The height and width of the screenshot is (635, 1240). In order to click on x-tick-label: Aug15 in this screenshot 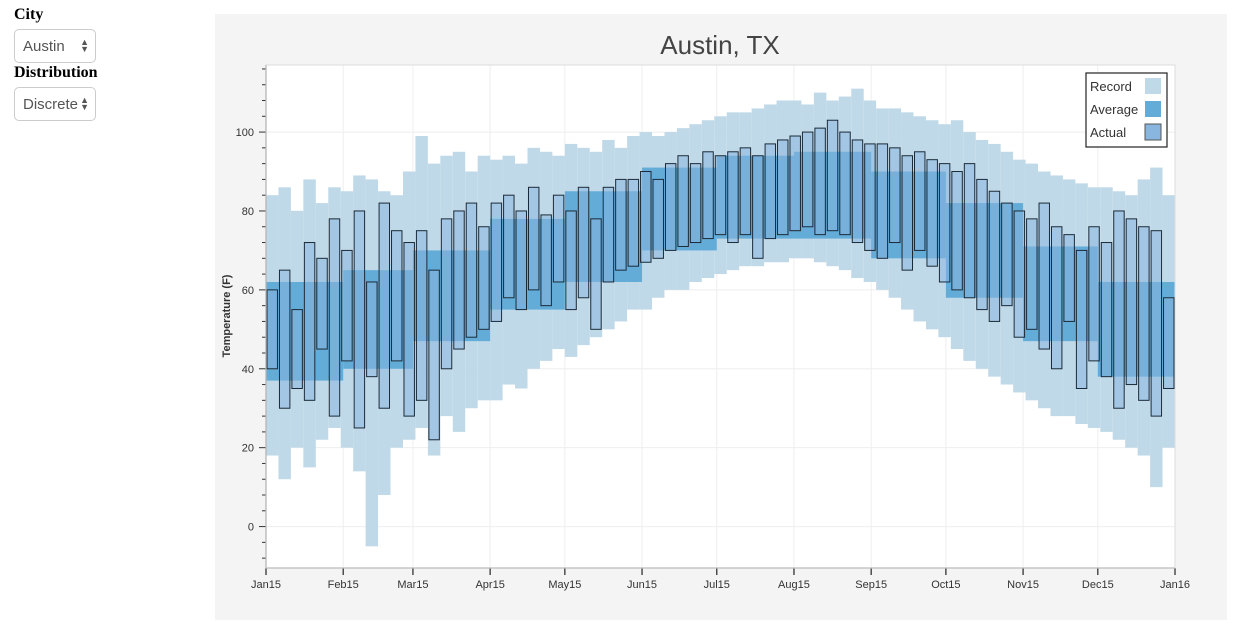, I will do `click(794, 585)`.